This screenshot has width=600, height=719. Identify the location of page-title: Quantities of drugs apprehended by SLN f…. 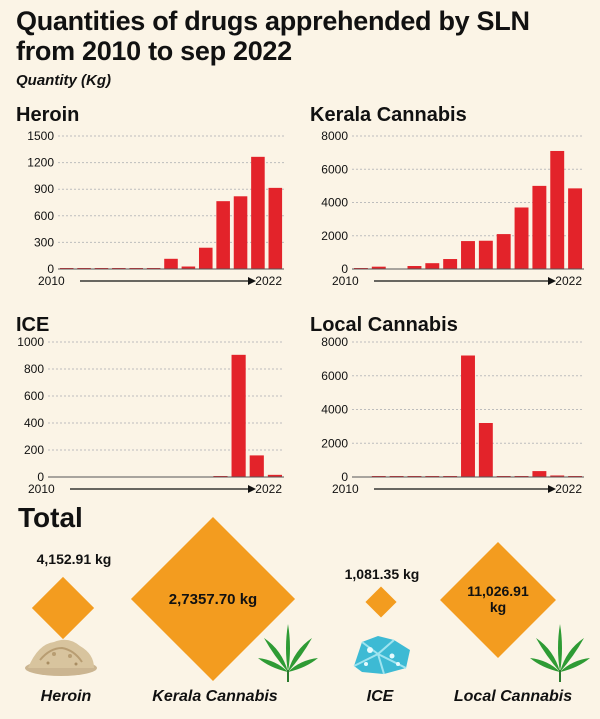
(273, 36).